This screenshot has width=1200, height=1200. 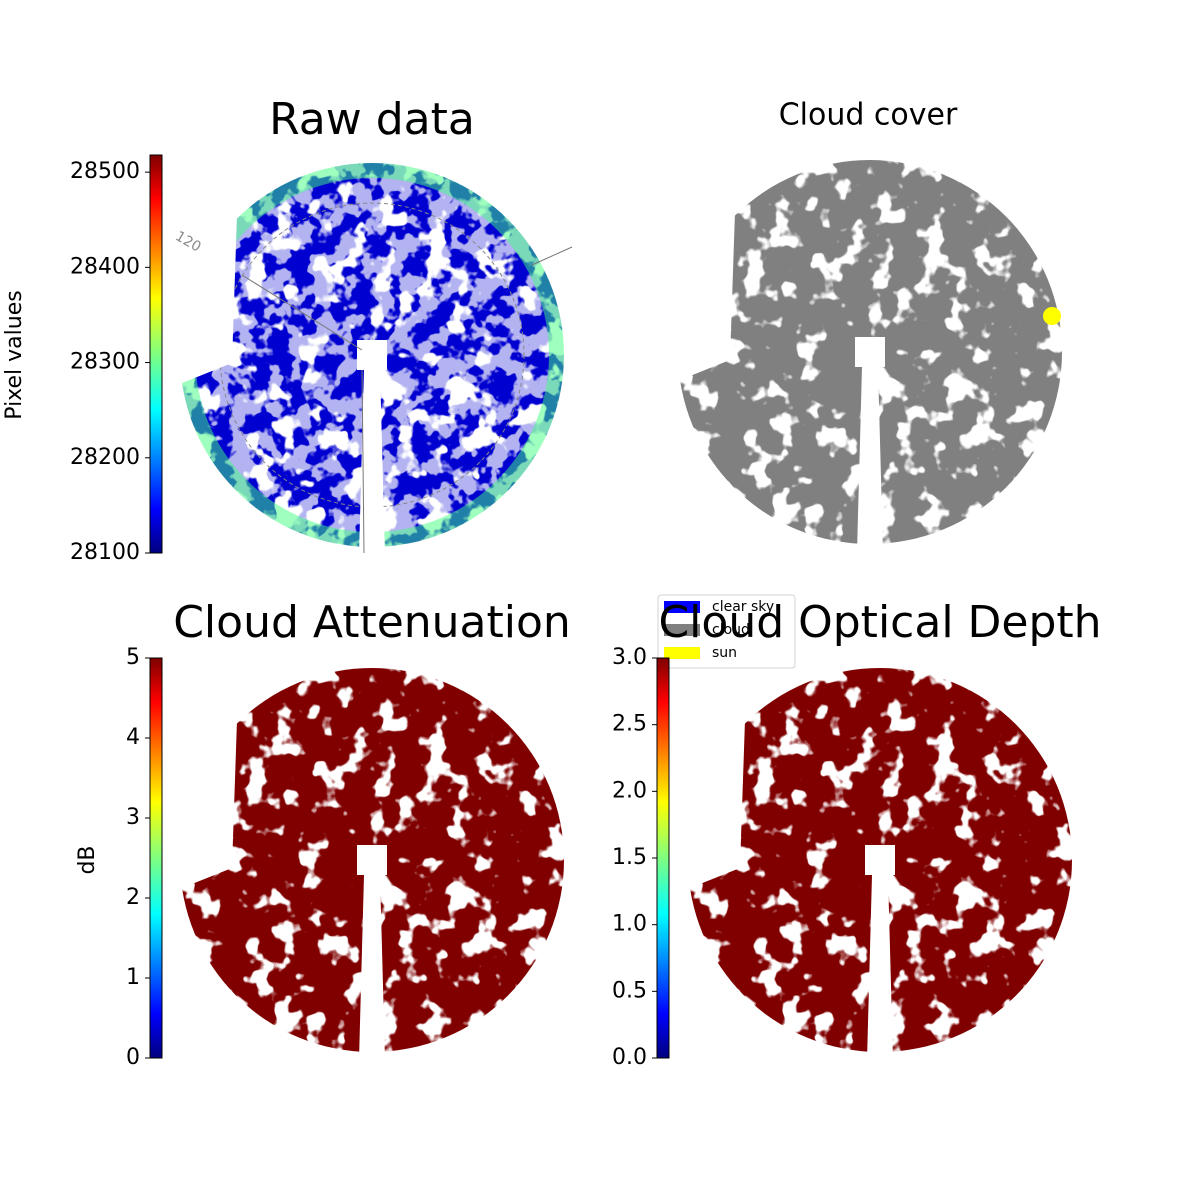 What do you see at coordinates (743, 607) in the screenshot?
I see `legend-label: clear sky` at bounding box center [743, 607].